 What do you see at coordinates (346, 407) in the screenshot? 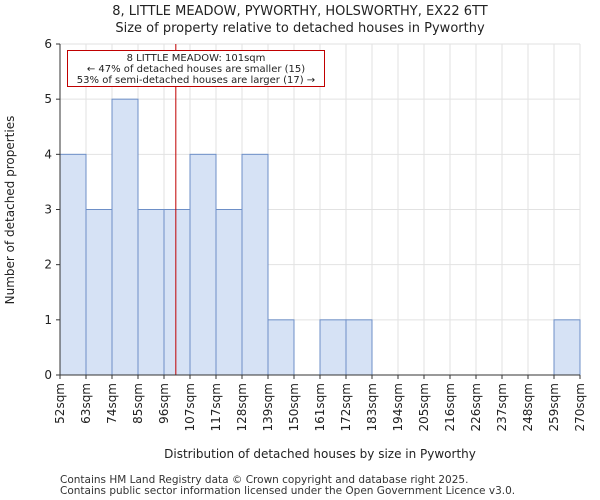
I see `x-tick-label: 172sqm` at bounding box center [346, 407].